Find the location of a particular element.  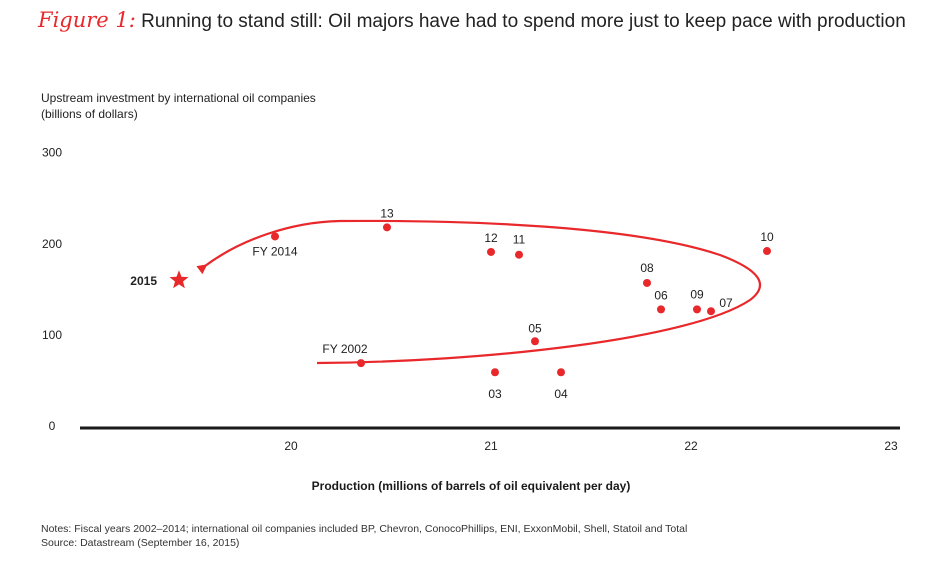

x-axis: 20 21 22 23 is located at coordinates (591, 446).